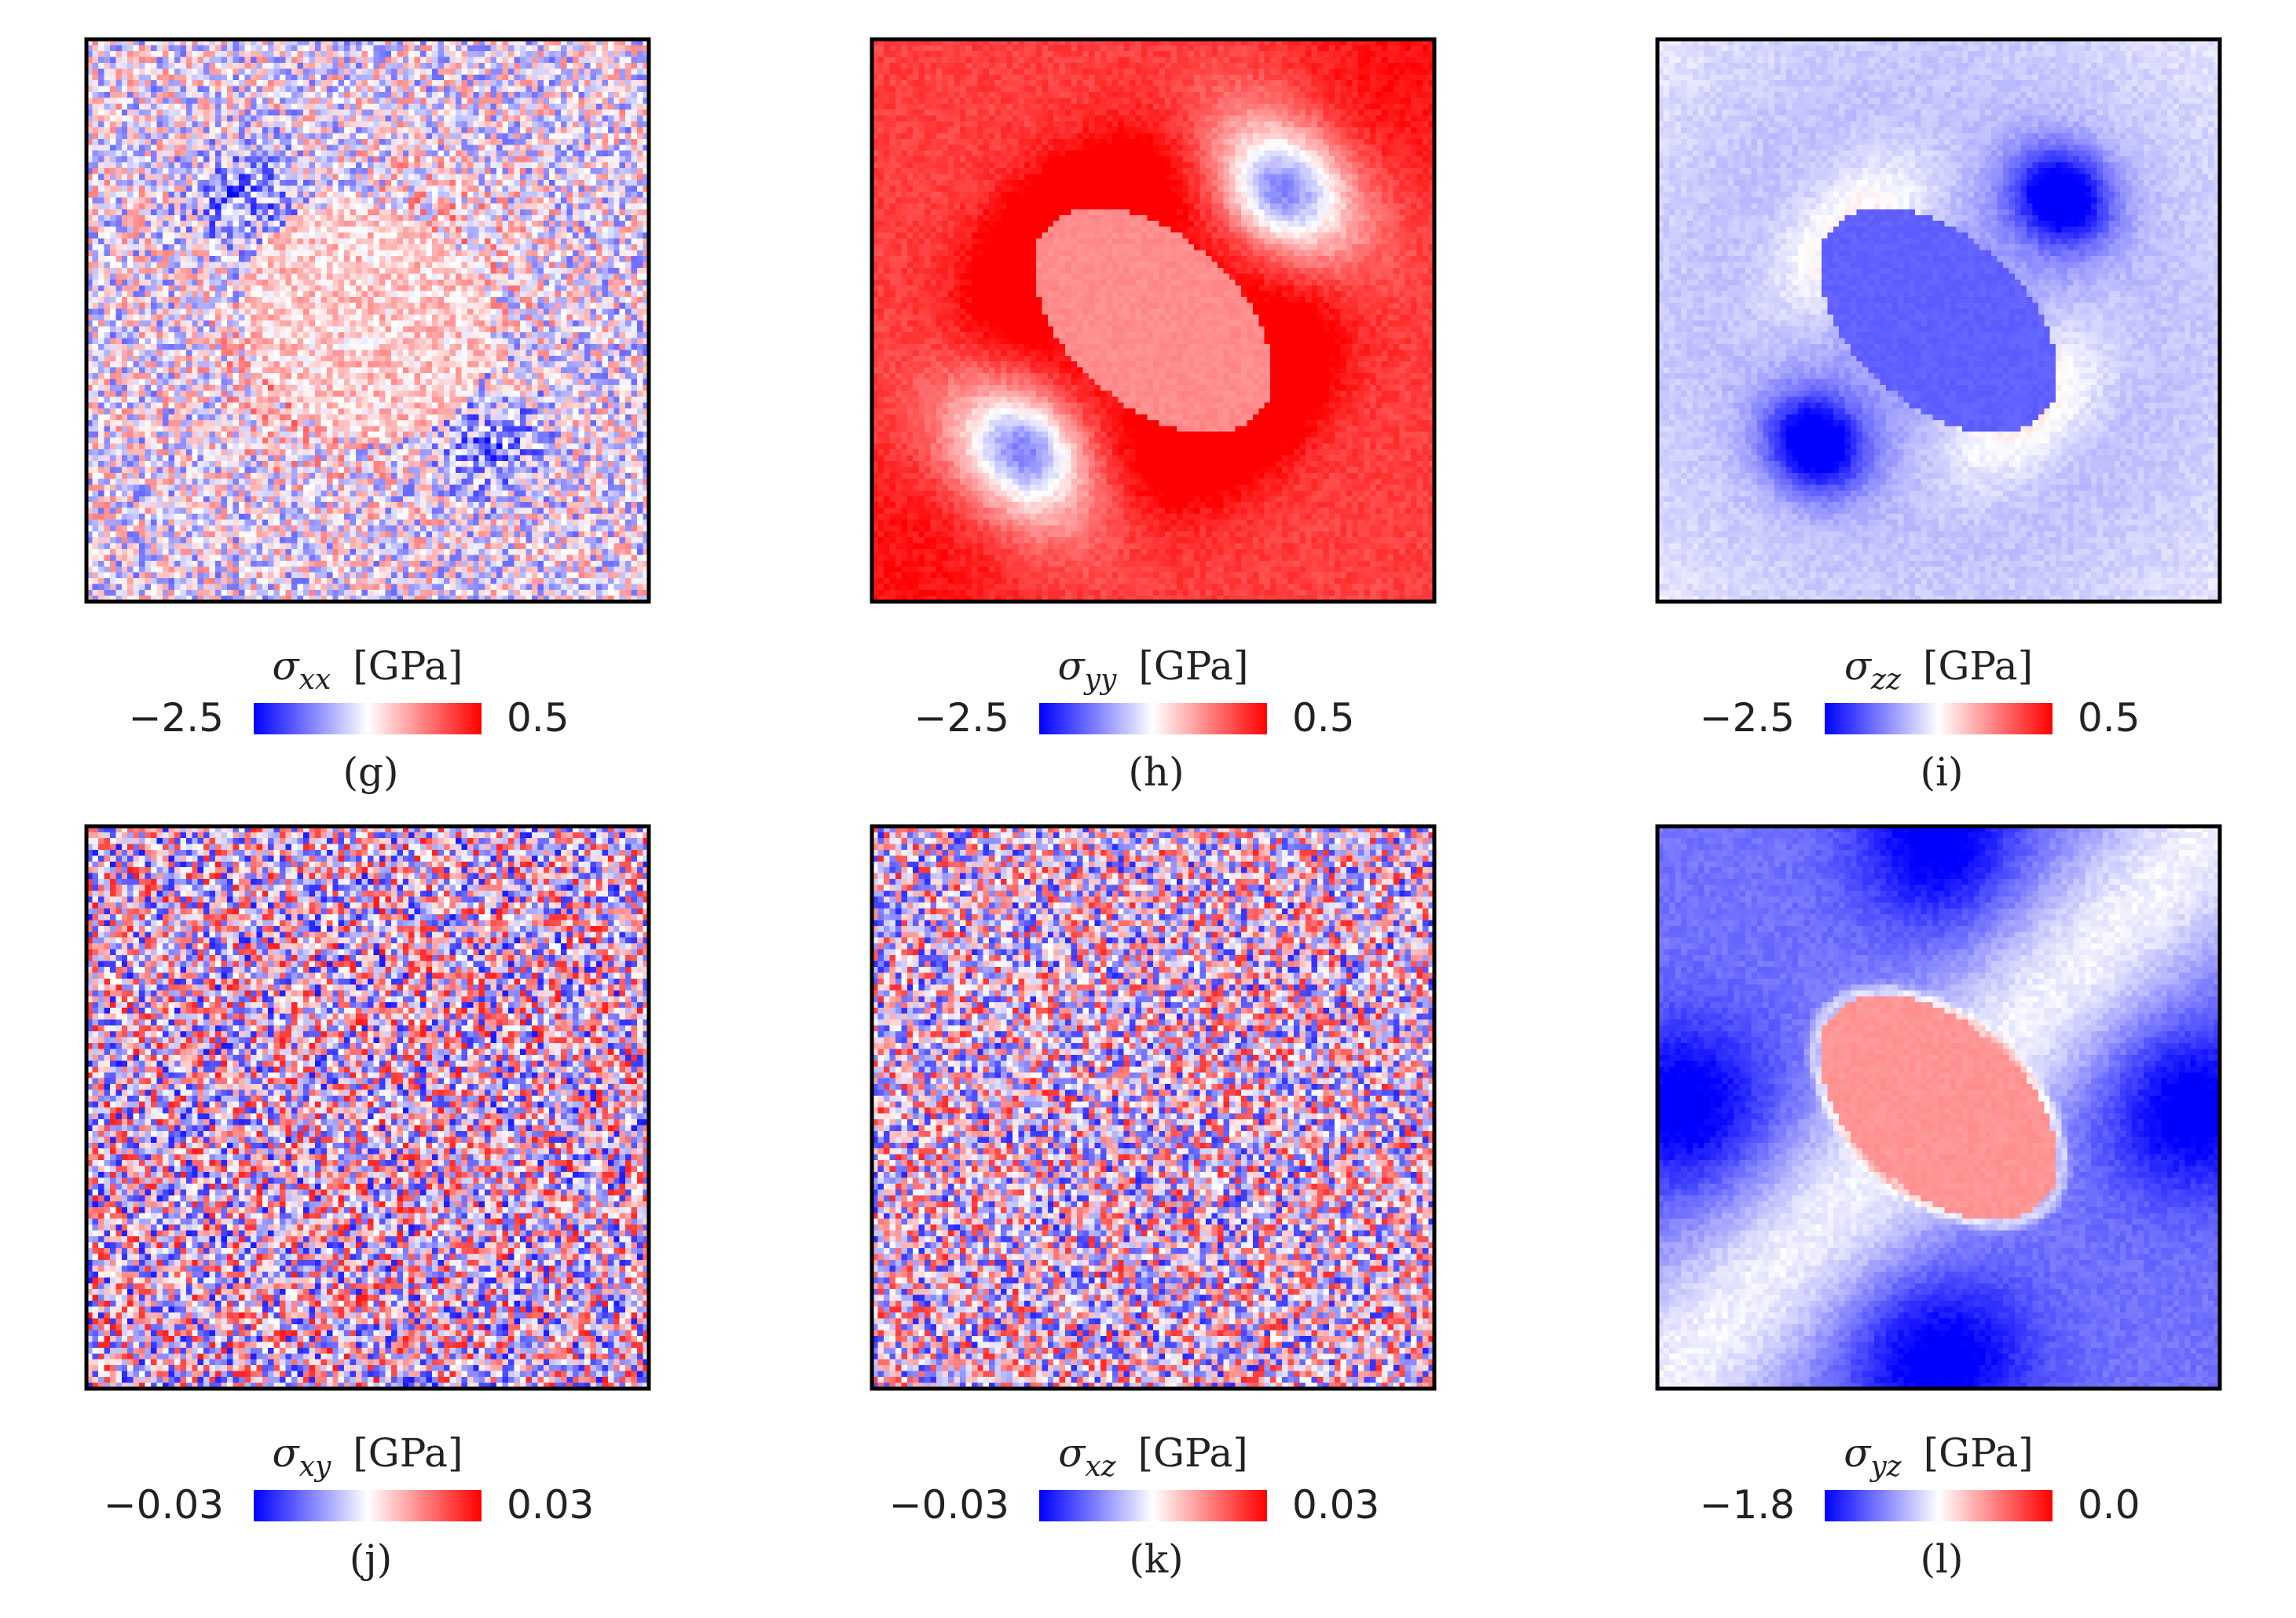 Image resolution: width=2296 pixels, height=1618 pixels. Describe the element at coordinates (1100, 1467) in the screenshot. I see `colorbar-label-subscript: xz` at that location.